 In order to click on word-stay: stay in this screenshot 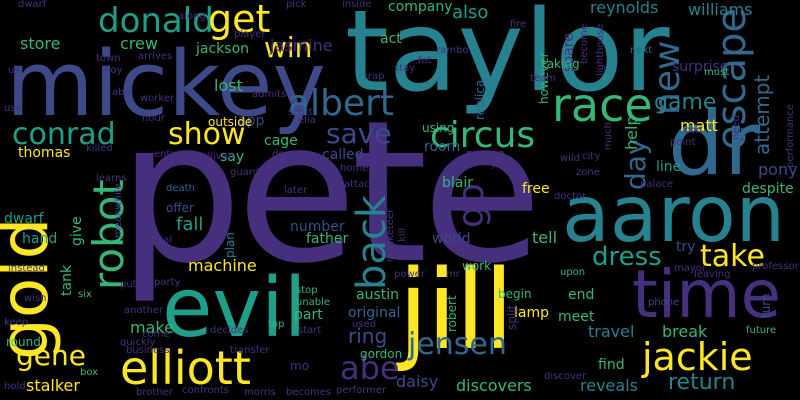, I will do `click(405, 68)`.